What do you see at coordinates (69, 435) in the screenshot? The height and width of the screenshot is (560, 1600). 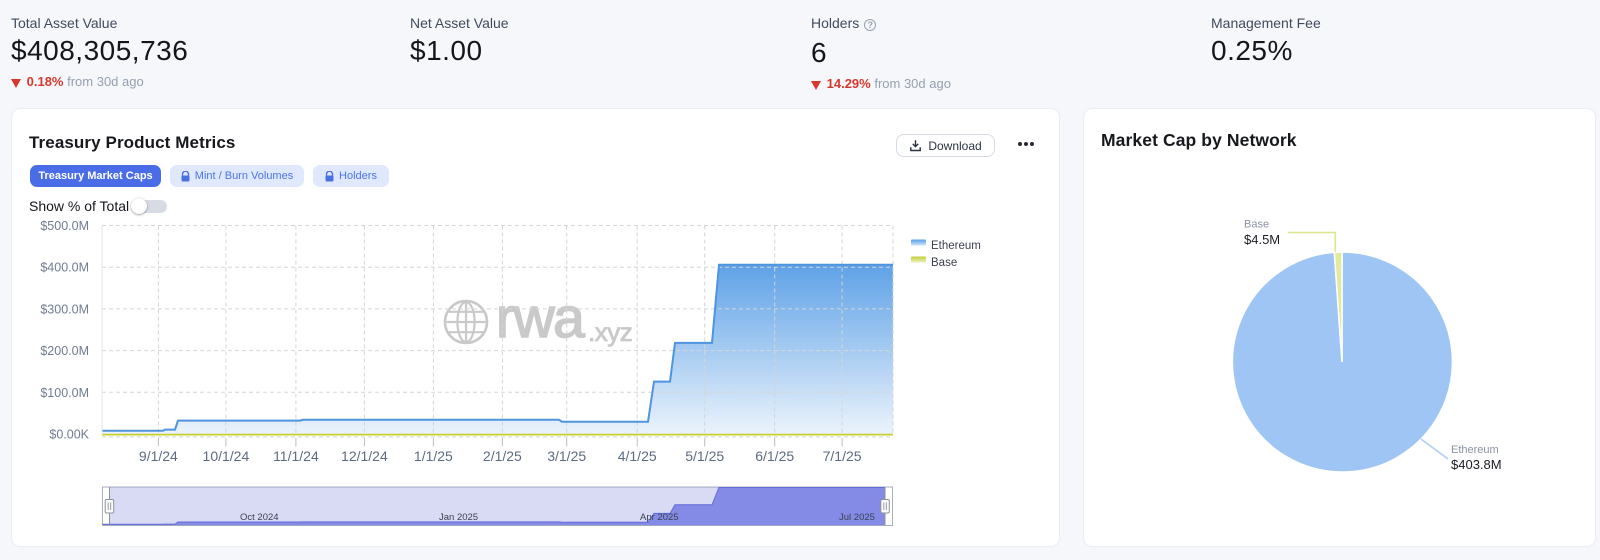 I see `svg-text: $0.00K` at bounding box center [69, 435].